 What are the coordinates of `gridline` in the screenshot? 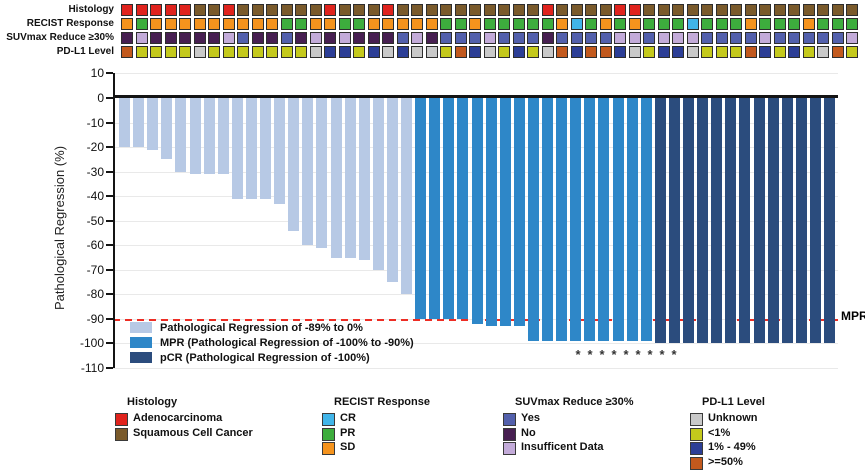 It's located at (475, 368).